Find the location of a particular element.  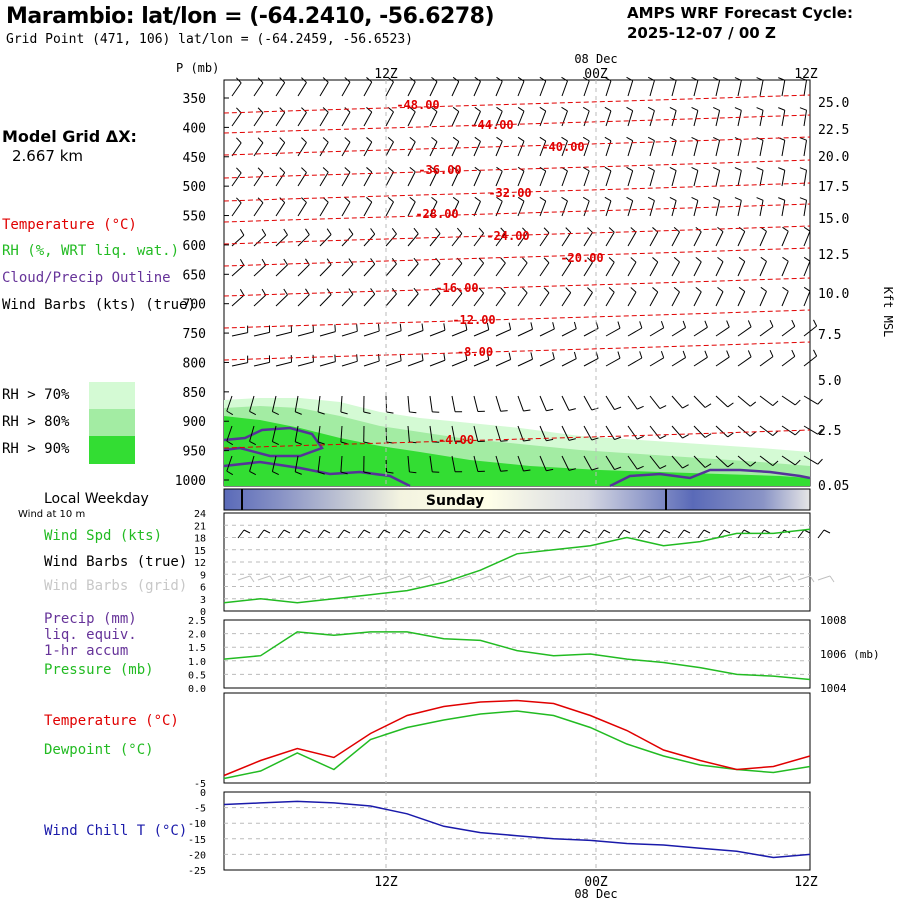

y-tick--10: -10 is located at coordinates (197, 824).